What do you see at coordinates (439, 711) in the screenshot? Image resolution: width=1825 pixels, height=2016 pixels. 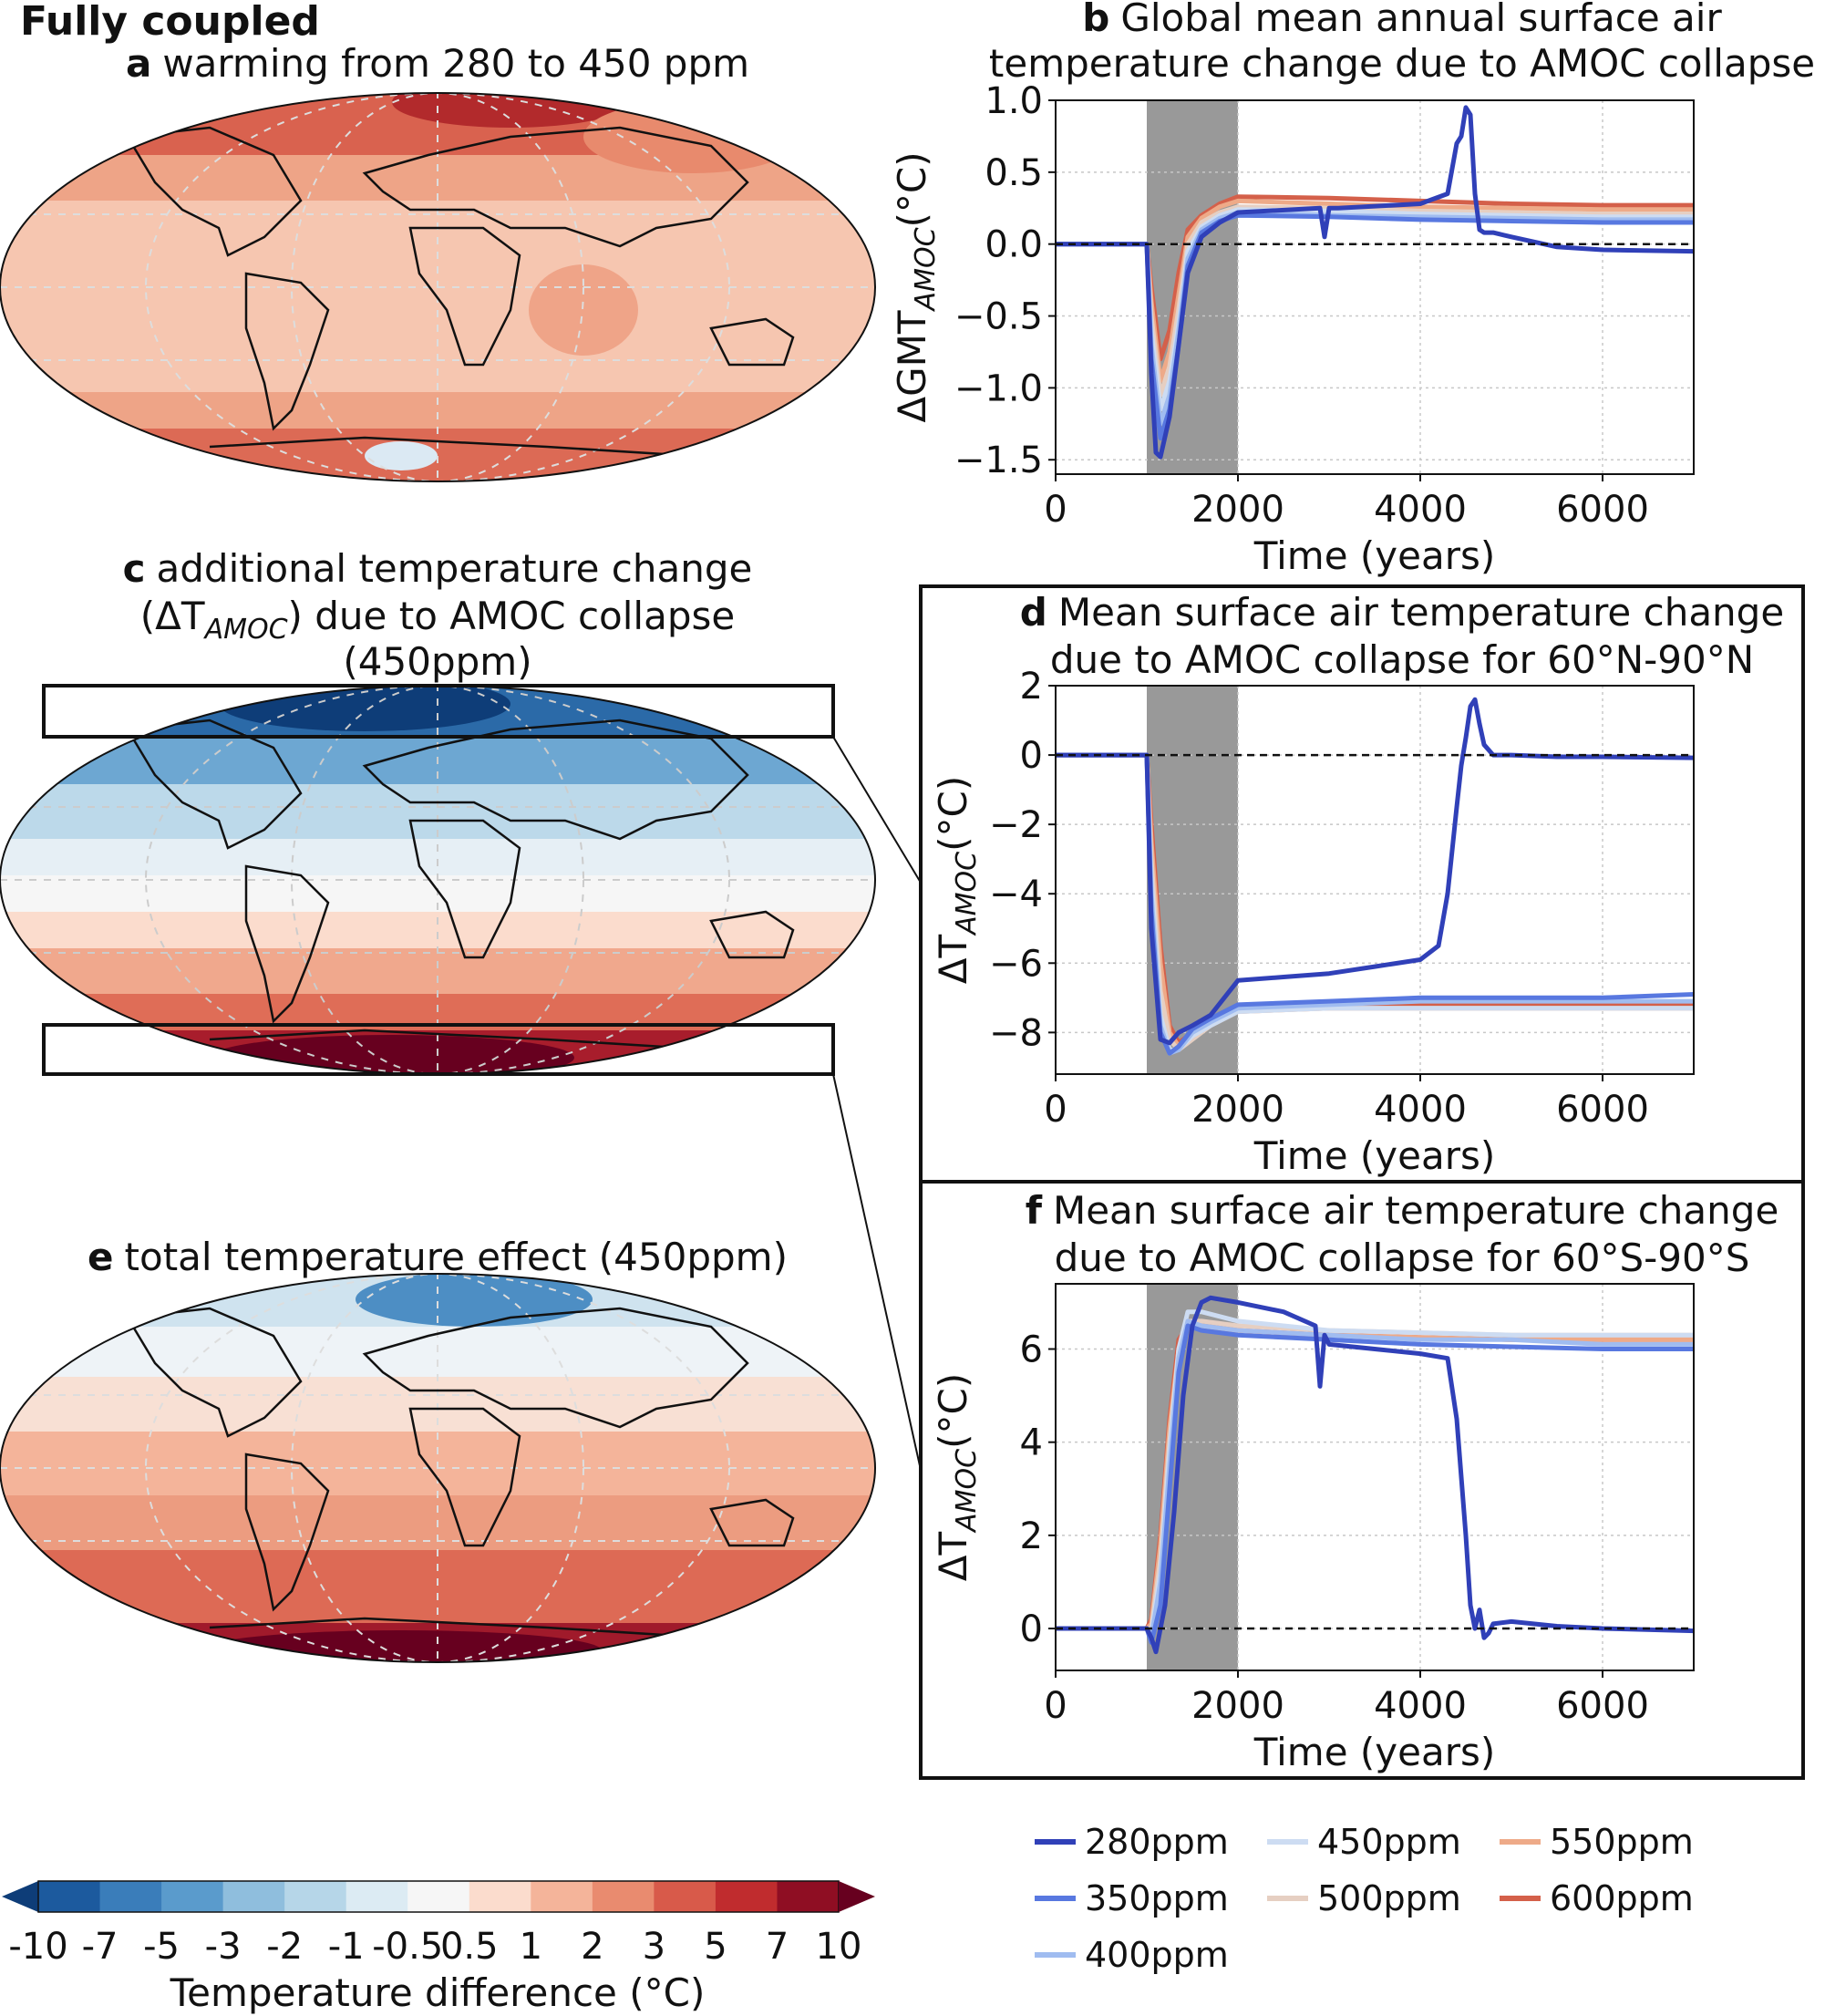 I see `region-box-north` at bounding box center [439, 711].